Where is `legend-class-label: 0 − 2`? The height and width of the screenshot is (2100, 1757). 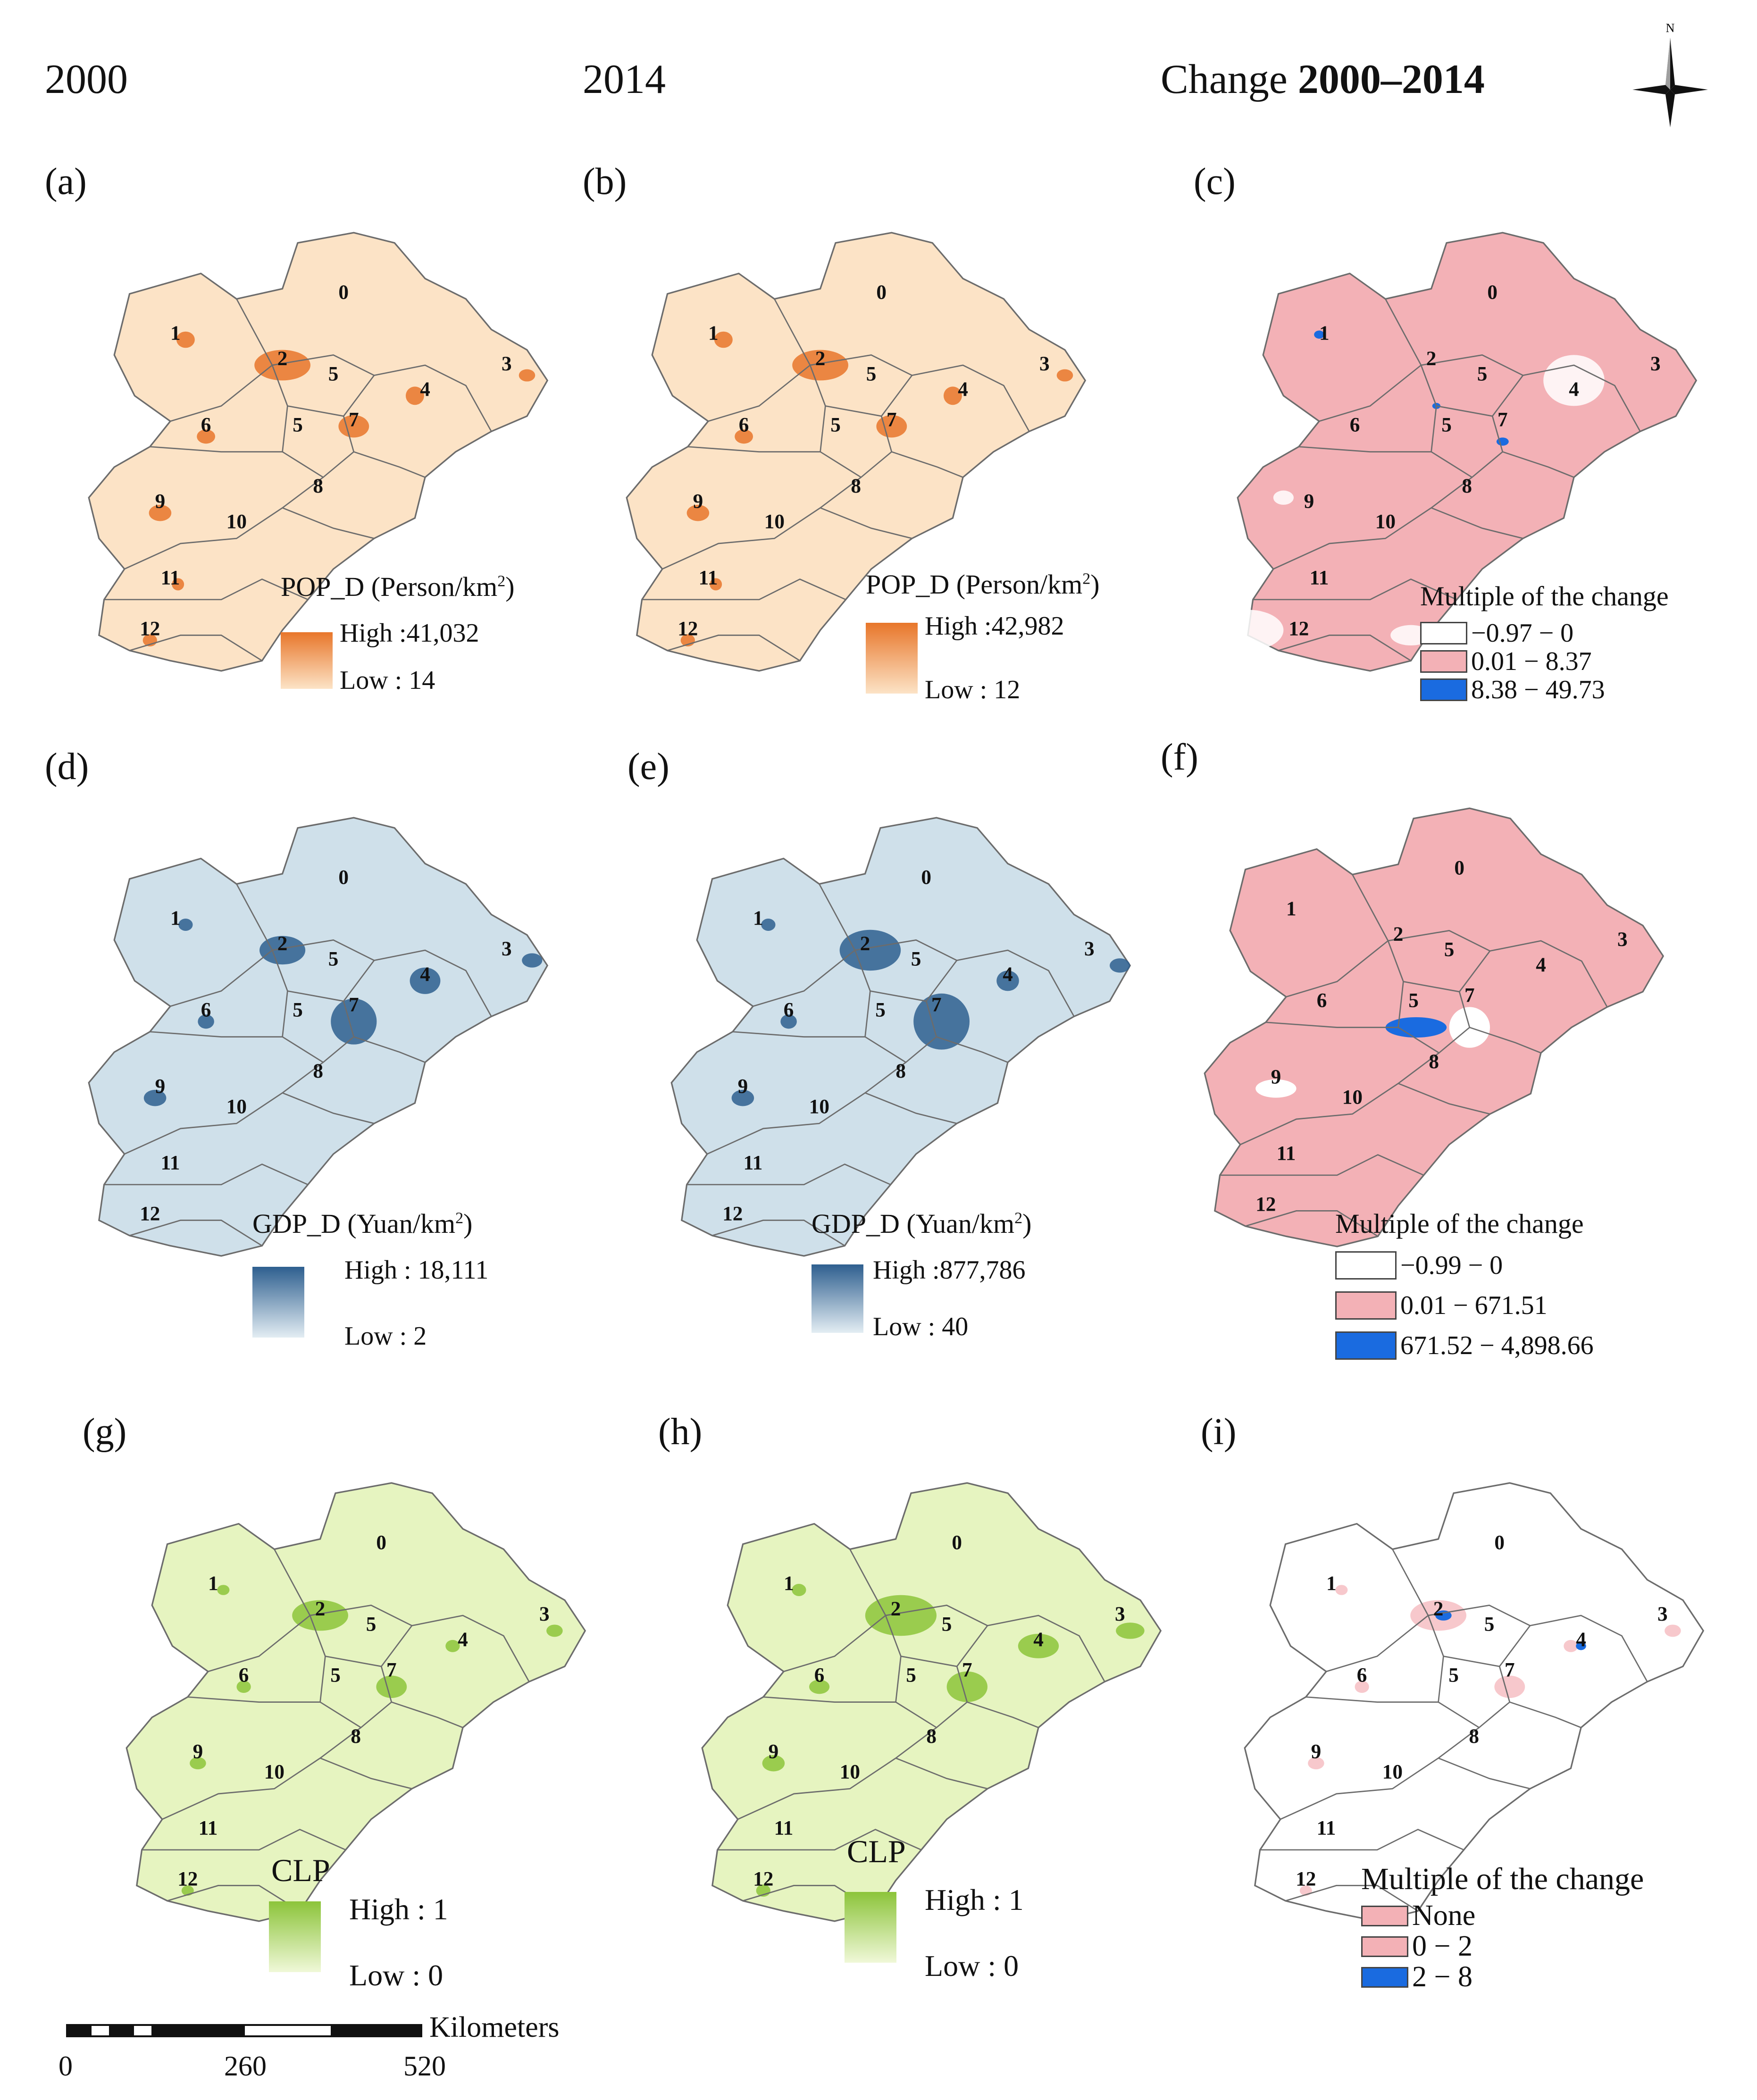
legend-class-label: 0 − 2 is located at coordinates (1442, 1946).